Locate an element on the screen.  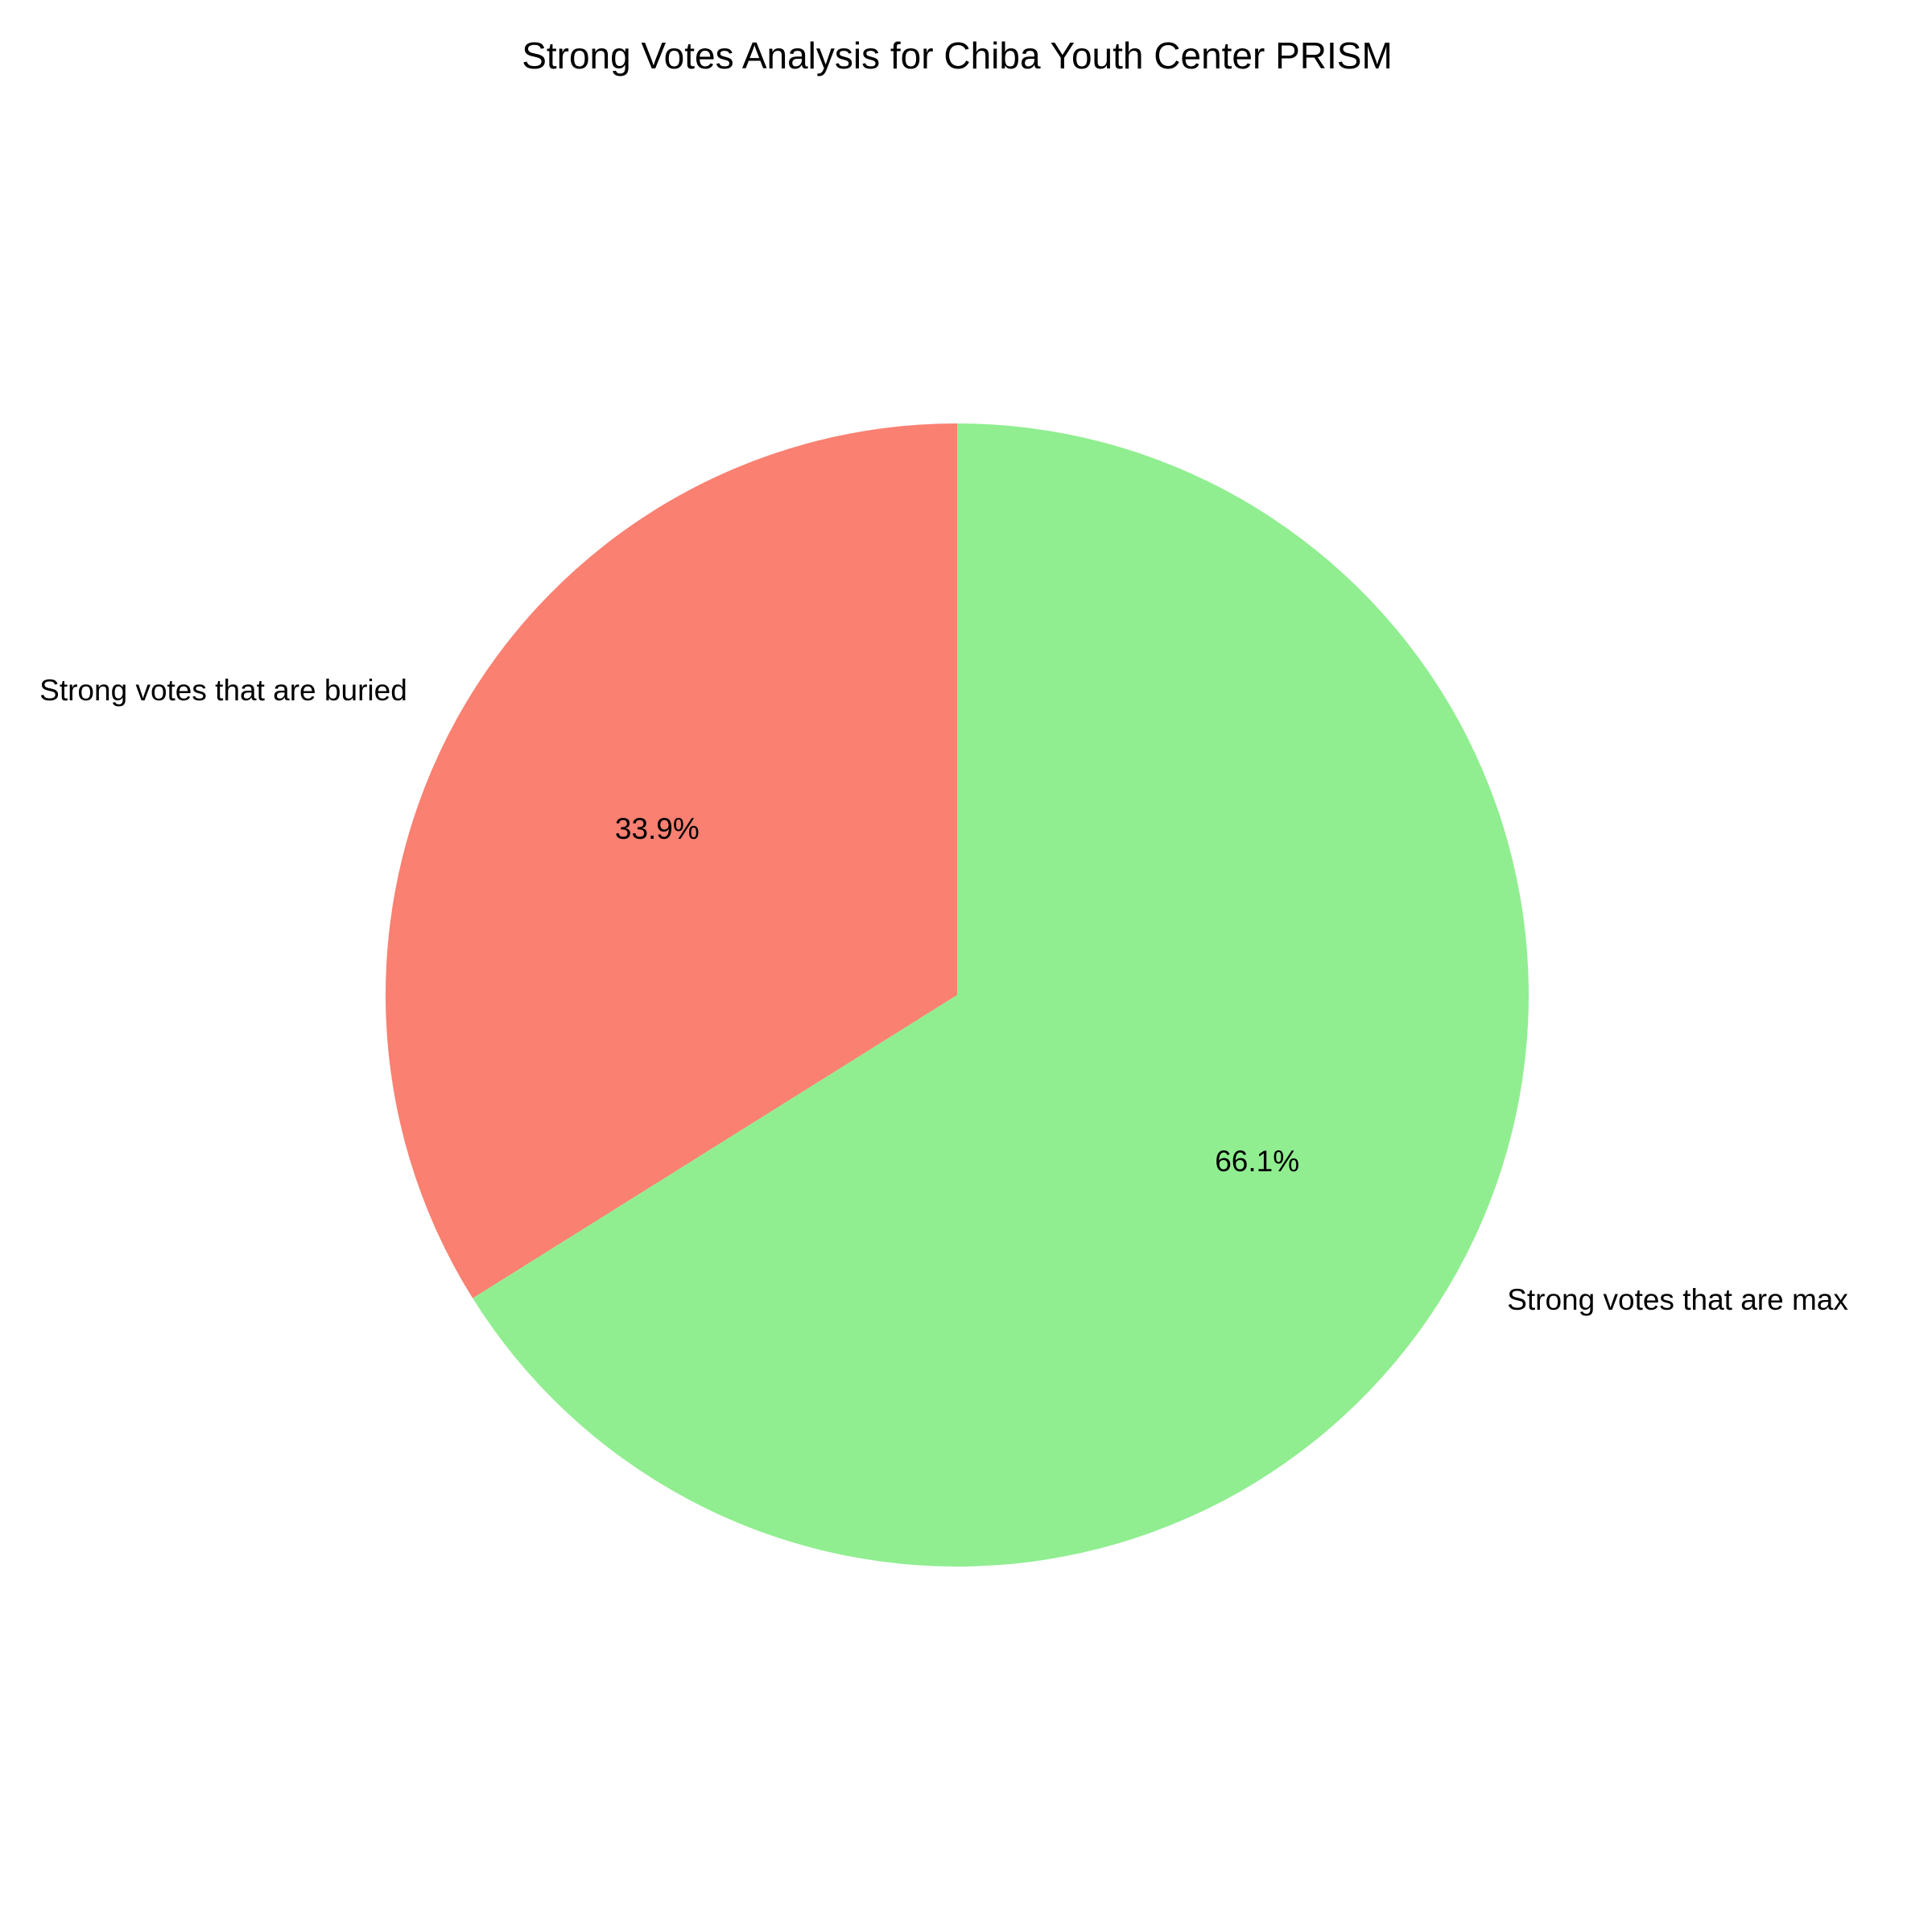
pie-slice-percent-1: 33.9% is located at coordinates (657, 828).